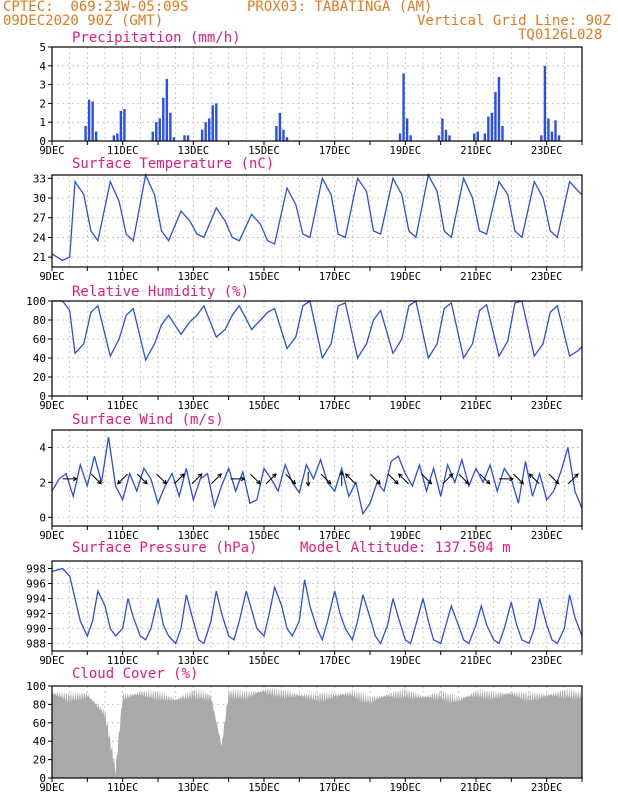  Describe the element at coordinates (160, 292) in the screenshot. I see `panel-title: Relative Humidity (%)` at that location.